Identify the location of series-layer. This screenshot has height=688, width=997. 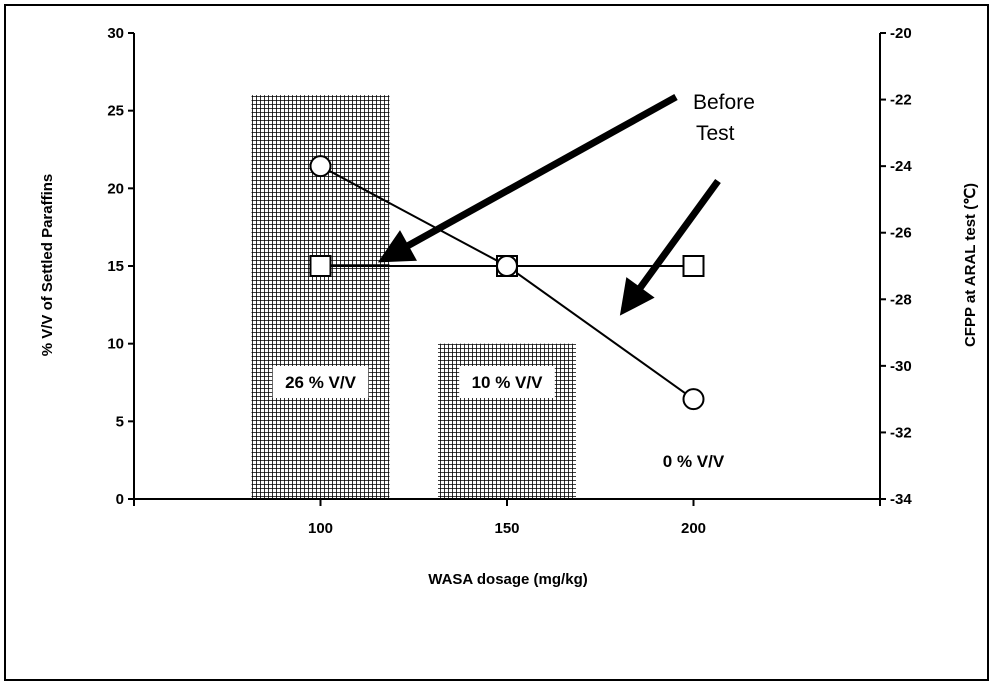
(507, 283).